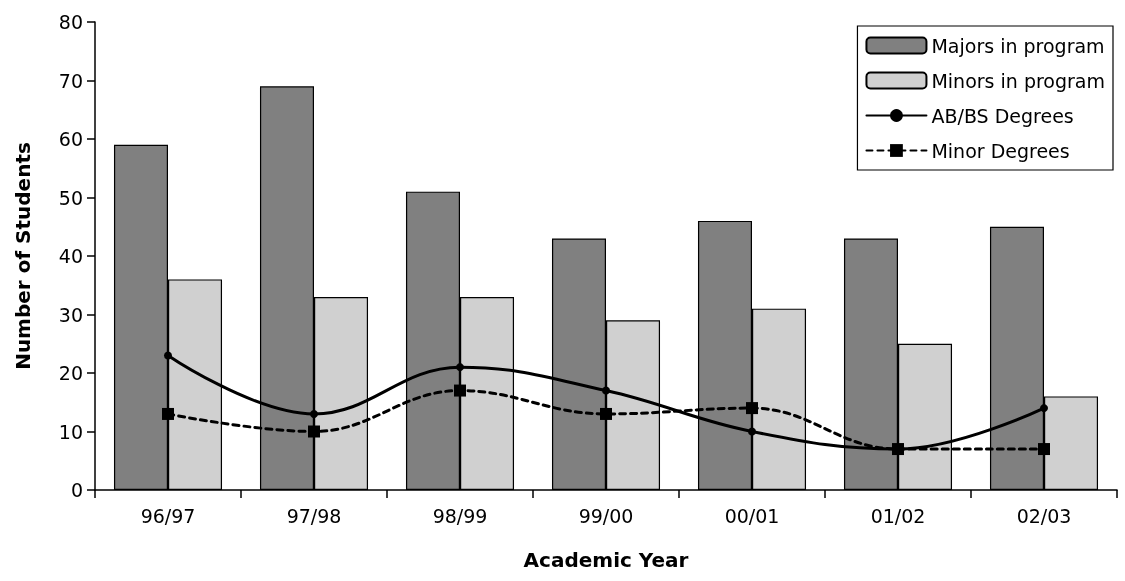  What do you see at coordinates (1002, 115) in the screenshot?
I see `legend-label: AB/BS Degrees` at bounding box center [1002, 115].